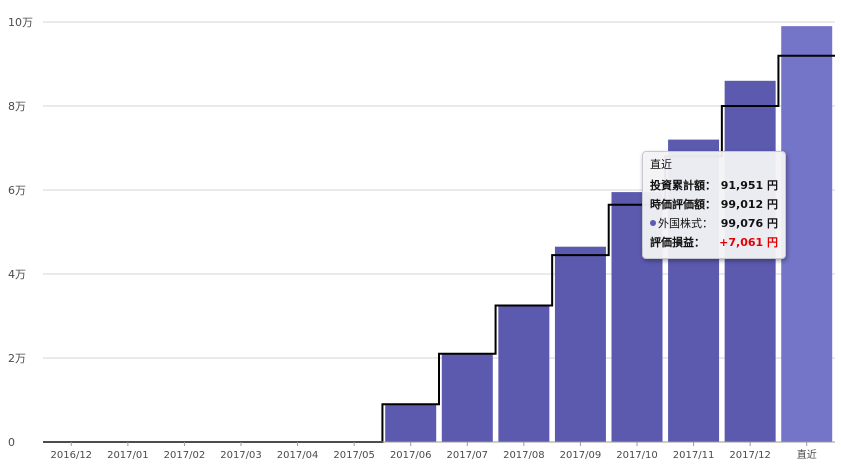  Describe the element at coordinates (524, 455) in the screenshot. I see `x-tick-label: 2017/08` at that location.